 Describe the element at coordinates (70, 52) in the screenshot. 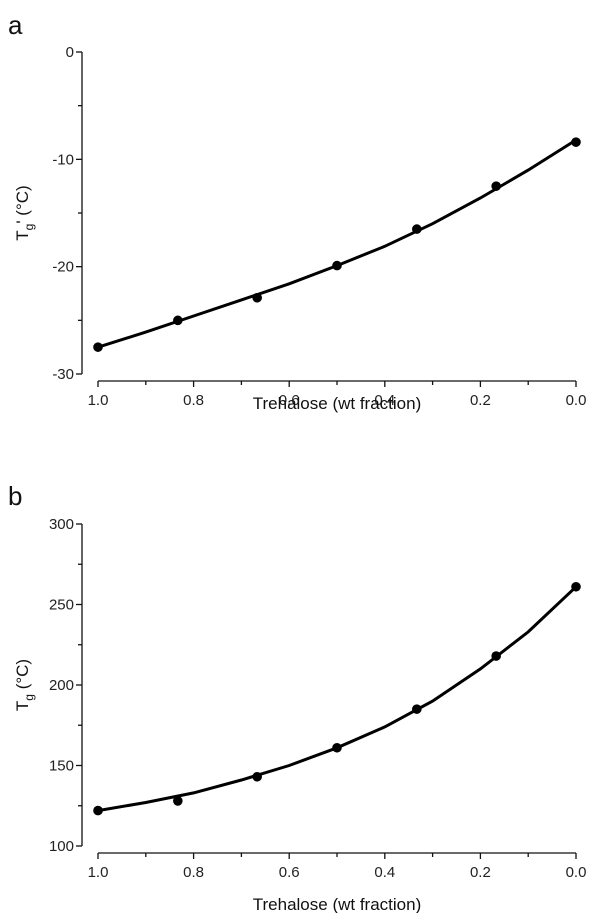

I see `y-tick-label: 0` at that location.